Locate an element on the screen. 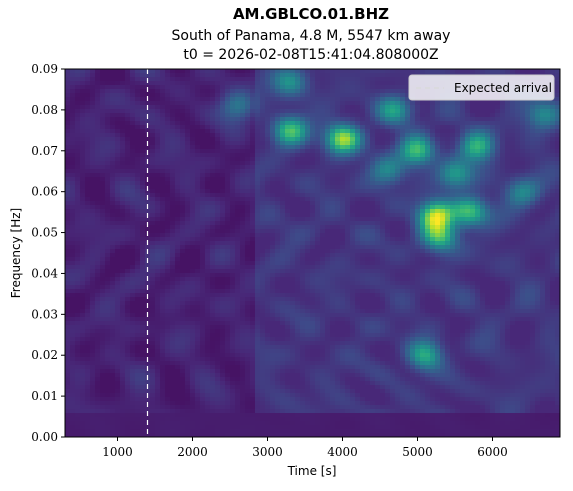 The width and height of the screenshot is (573, 491). legend: Expected arrival is located at coordinates (481, 87).